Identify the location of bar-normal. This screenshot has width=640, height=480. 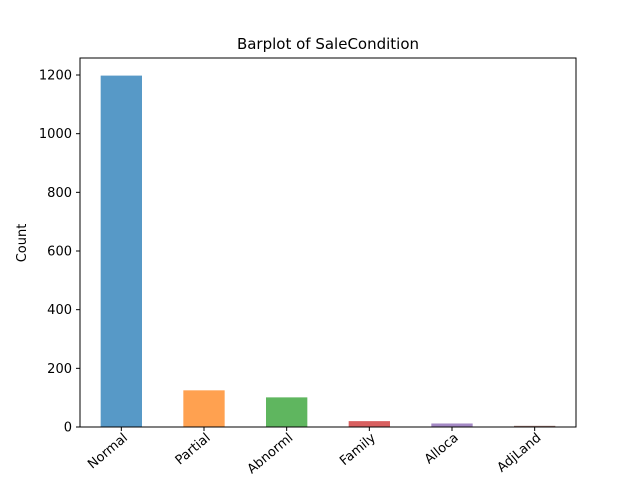
(121, 251).